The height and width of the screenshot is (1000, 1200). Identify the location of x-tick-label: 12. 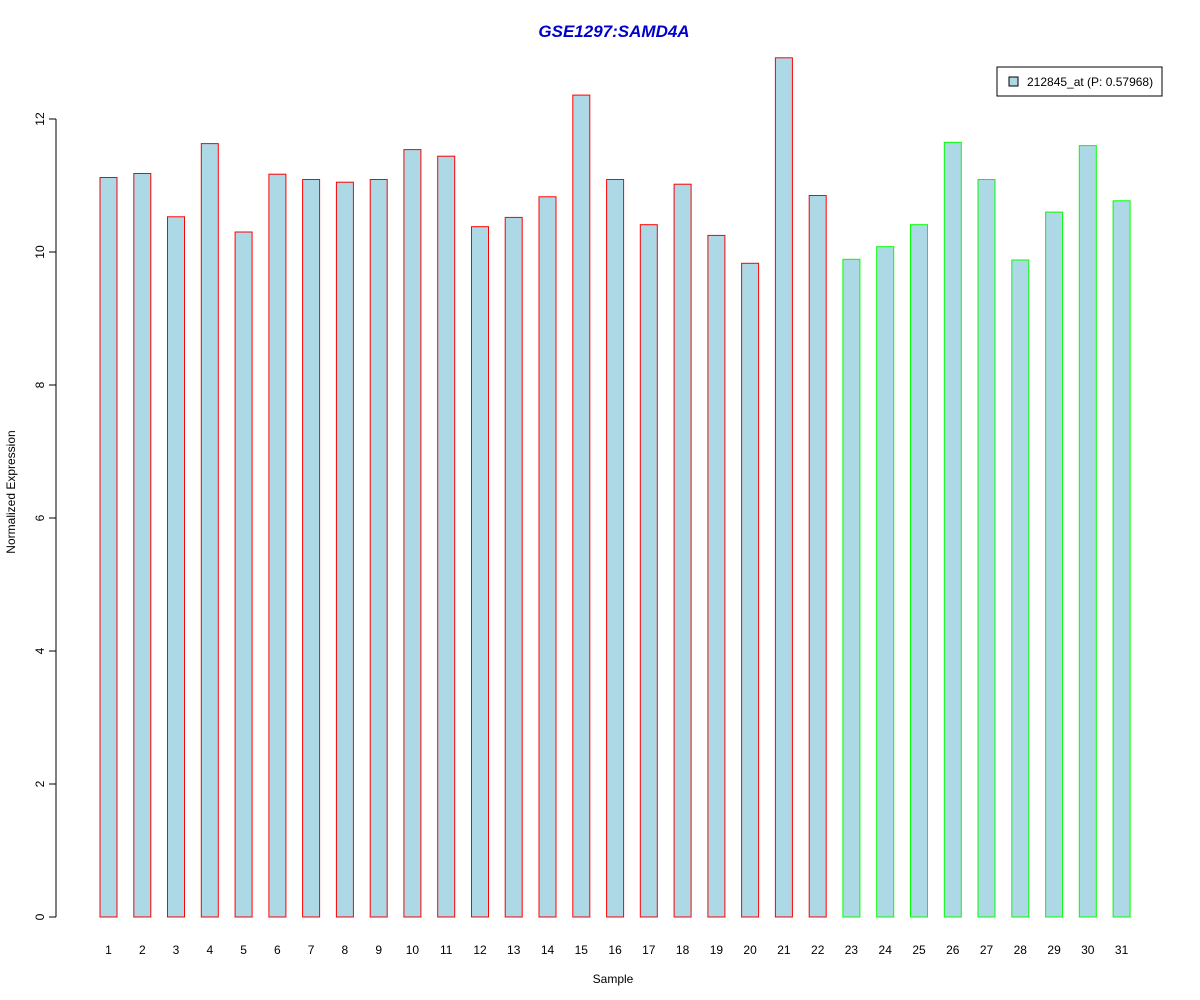
(480, 950).